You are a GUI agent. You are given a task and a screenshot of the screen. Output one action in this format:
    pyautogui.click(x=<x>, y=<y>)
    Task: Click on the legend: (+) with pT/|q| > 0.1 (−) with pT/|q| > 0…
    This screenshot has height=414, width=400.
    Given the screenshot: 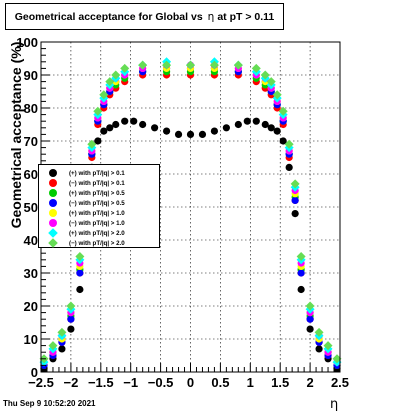 What is the action you would take?
    pyautogui.click(x=99, y=206)
    